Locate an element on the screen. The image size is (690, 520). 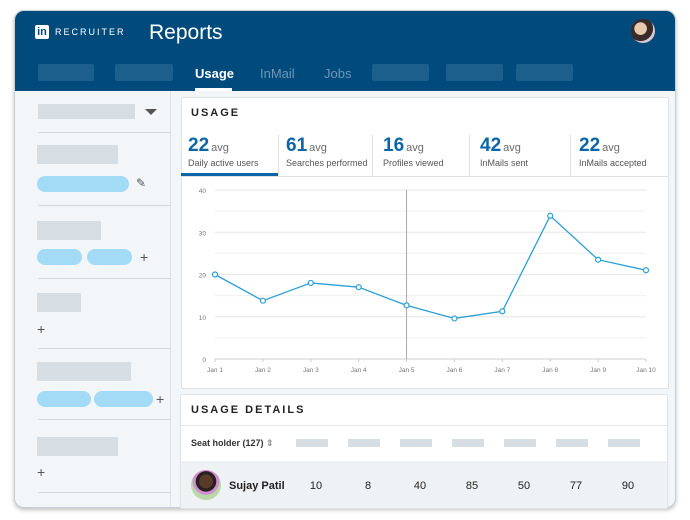
x-tick-label: Jan 10 is located at coordinates (646, 370).